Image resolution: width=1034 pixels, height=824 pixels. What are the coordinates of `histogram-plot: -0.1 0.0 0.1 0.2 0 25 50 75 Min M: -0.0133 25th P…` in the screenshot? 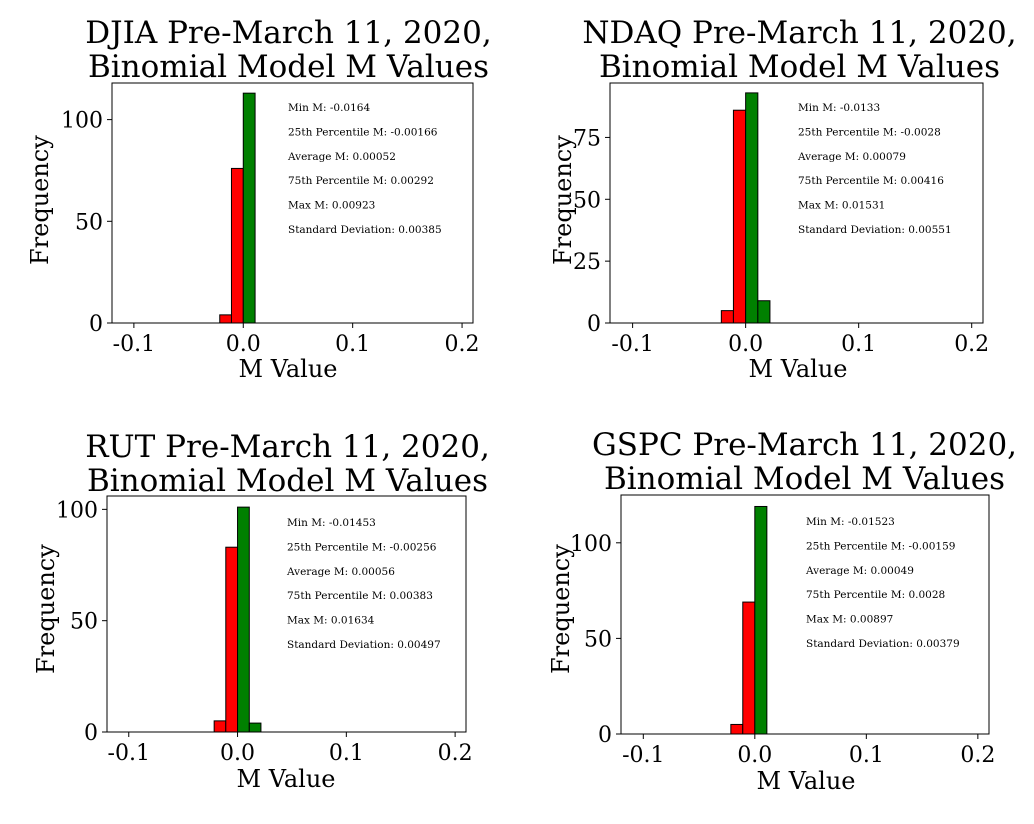 It's located at (781, 219).